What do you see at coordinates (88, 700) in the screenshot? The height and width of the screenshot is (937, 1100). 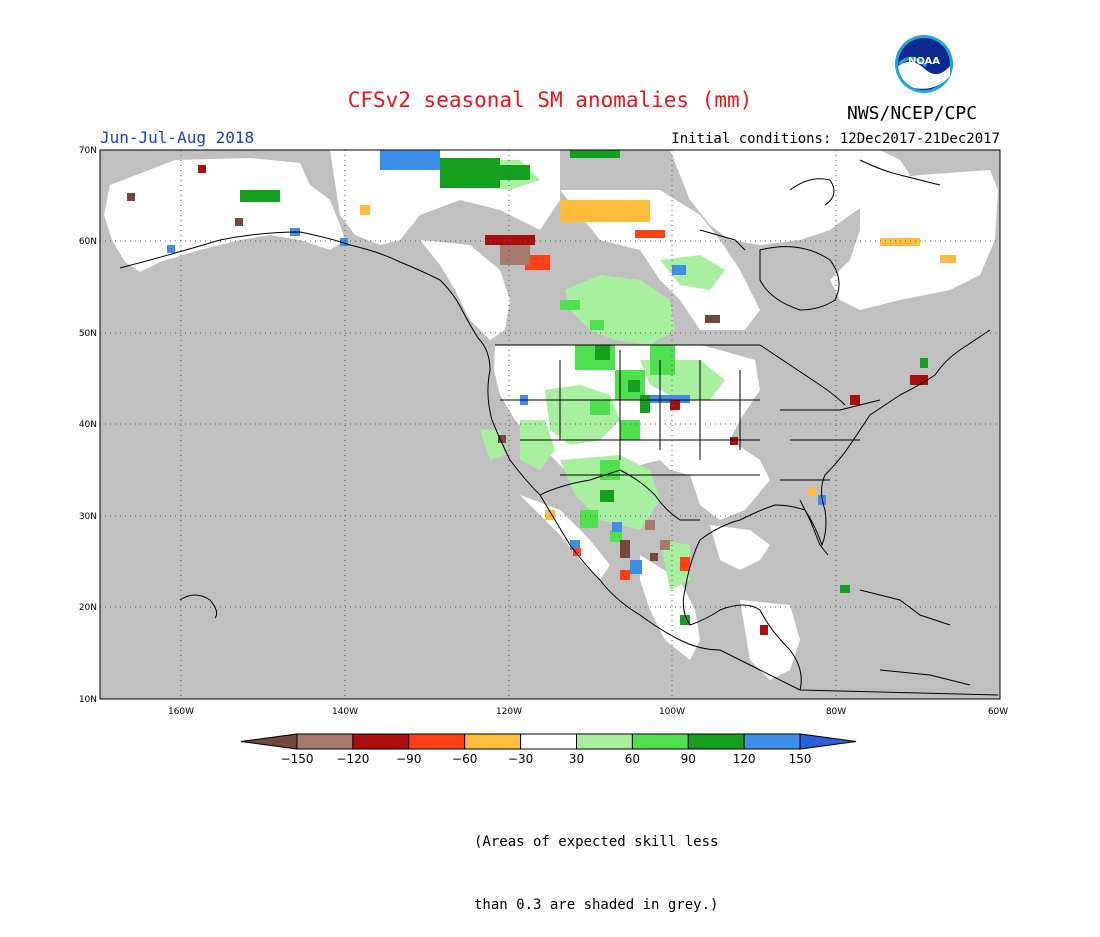 I see `lat-label-10n: 10N` at bounding box center [88, 700].